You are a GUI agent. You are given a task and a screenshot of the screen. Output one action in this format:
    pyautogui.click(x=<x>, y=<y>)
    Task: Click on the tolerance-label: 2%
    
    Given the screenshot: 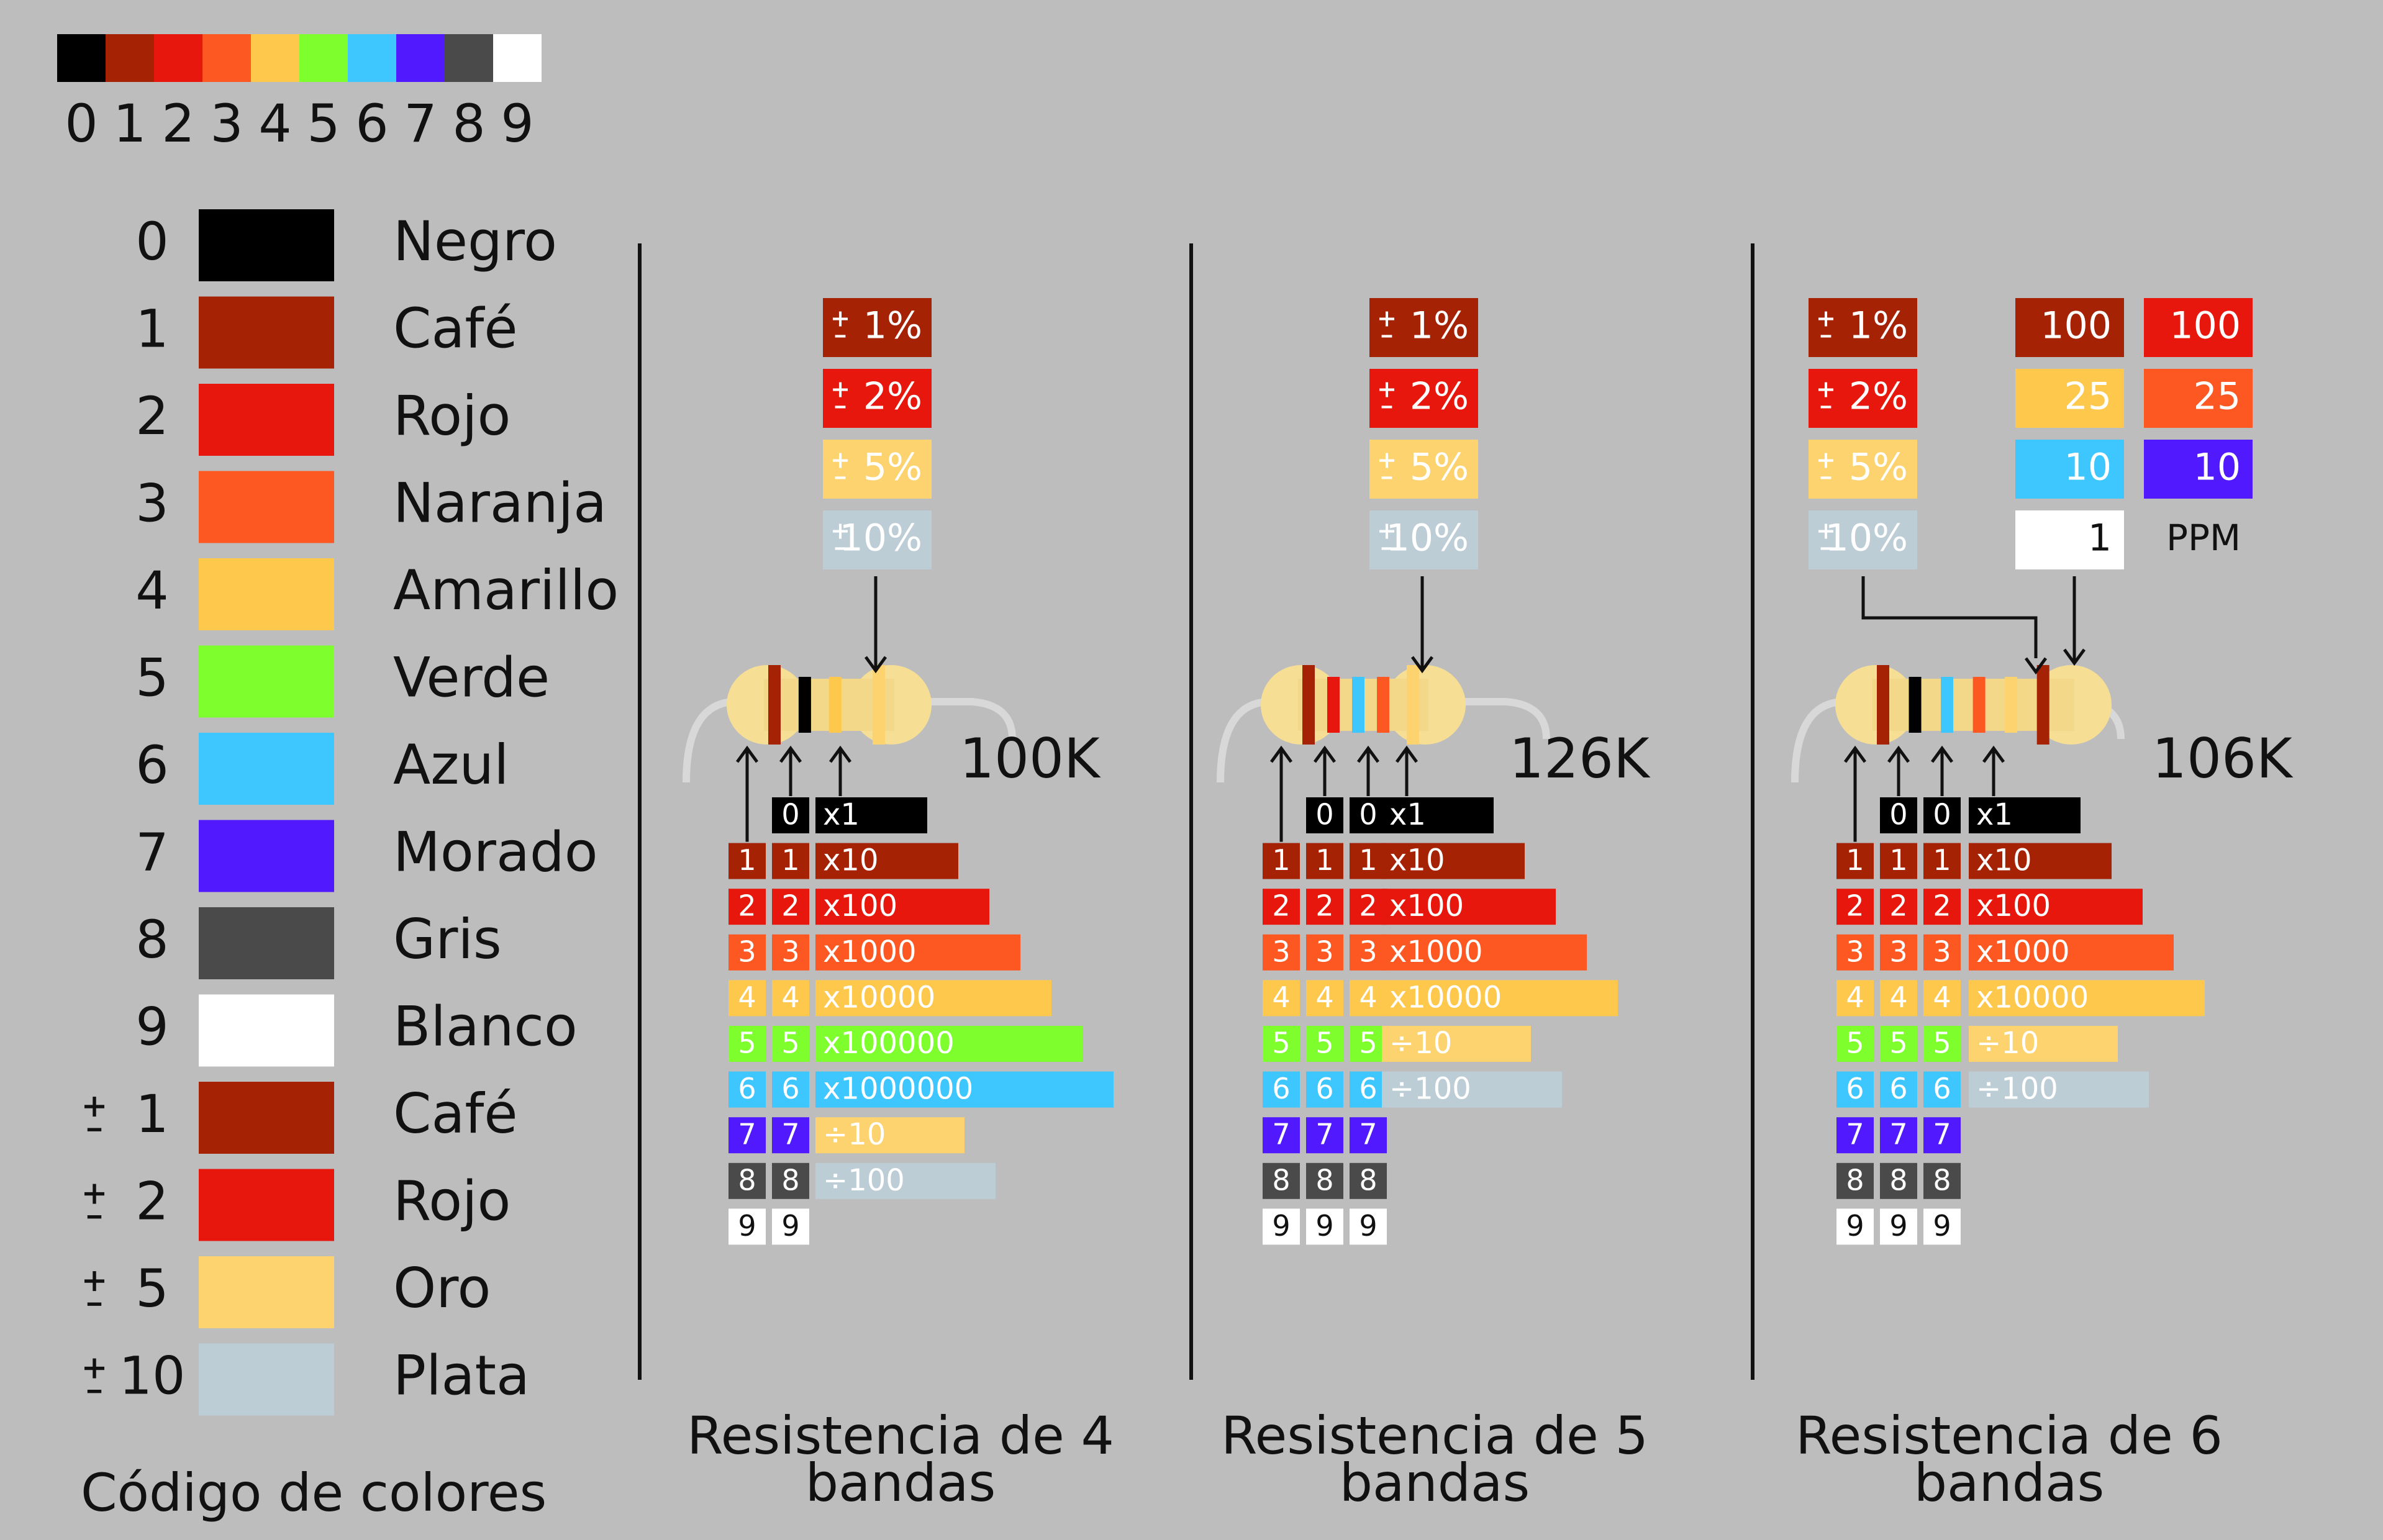 What is the action you would take?
    pyautogui.click(x=892, y=397)
    